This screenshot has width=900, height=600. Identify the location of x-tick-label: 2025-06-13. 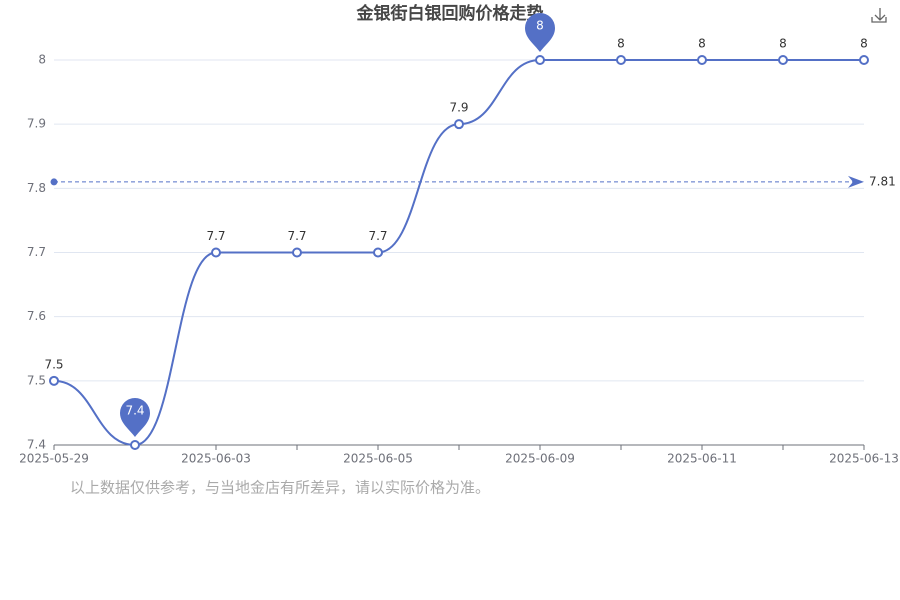
(864, 459).